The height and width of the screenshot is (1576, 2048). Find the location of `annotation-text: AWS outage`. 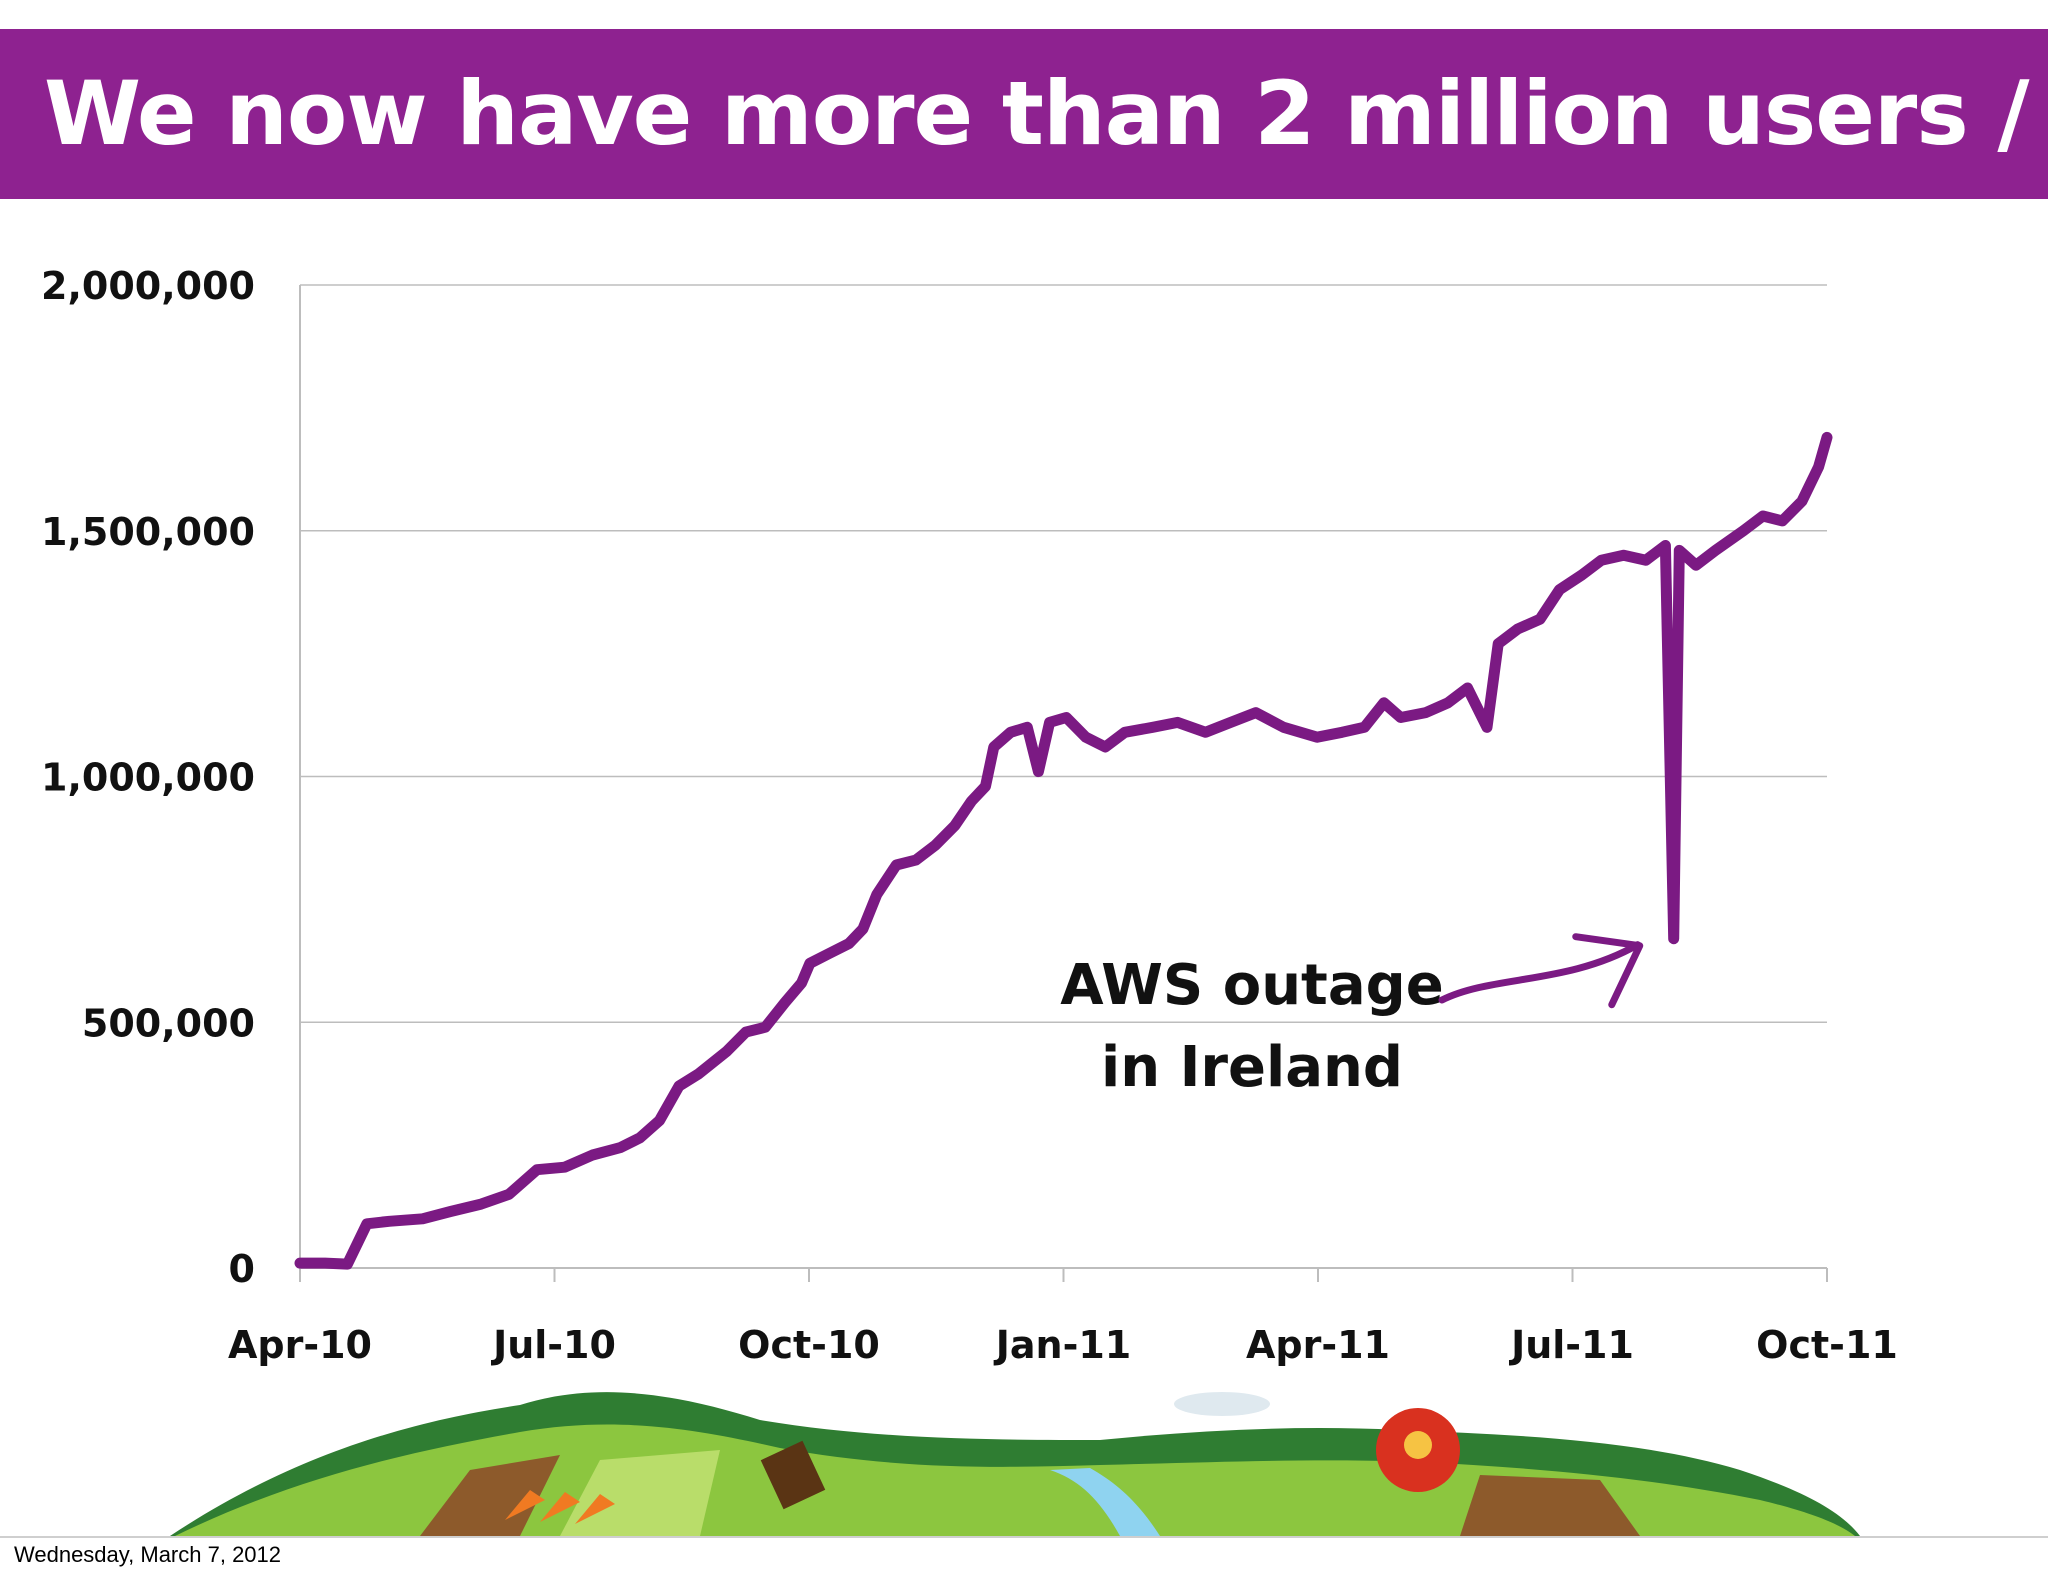

annotation-text: AWS outage is located at coordinates (1251, 985).